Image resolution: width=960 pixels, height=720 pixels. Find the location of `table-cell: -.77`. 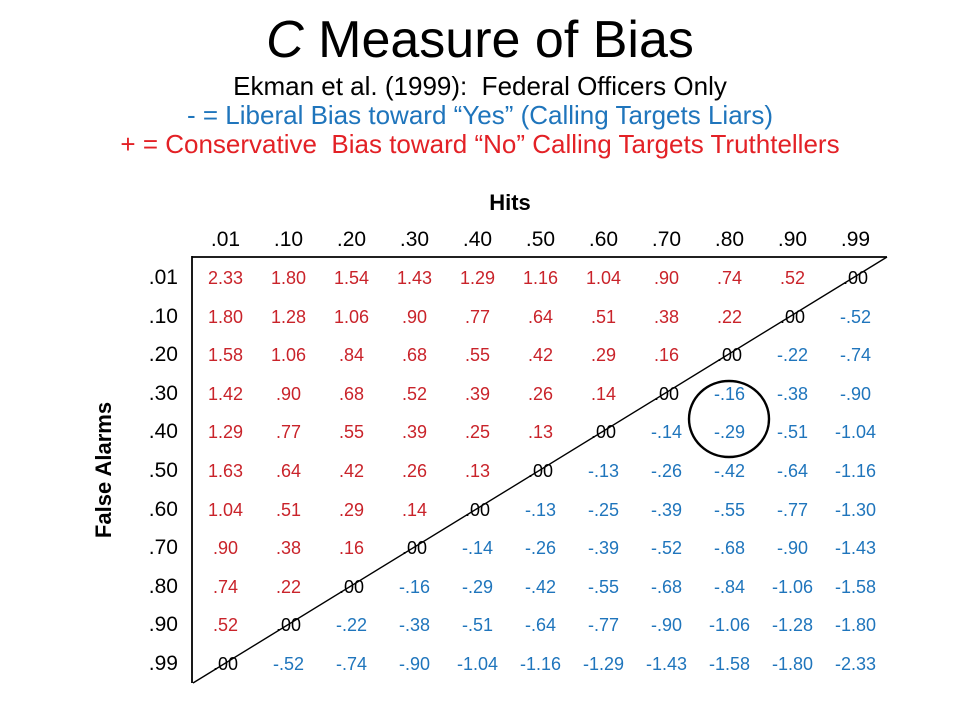

table-cell: -.77 is located at coordinates (792, 509).